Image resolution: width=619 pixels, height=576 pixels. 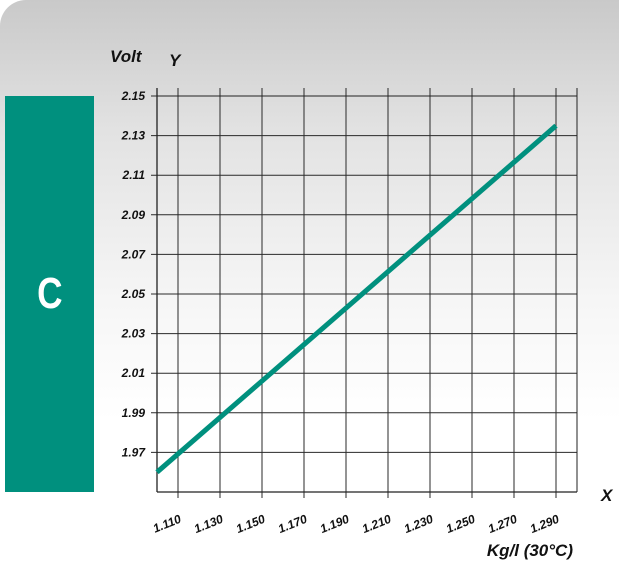 I want to click on x-tick-label: 1.290, so click(x=544, y=524).